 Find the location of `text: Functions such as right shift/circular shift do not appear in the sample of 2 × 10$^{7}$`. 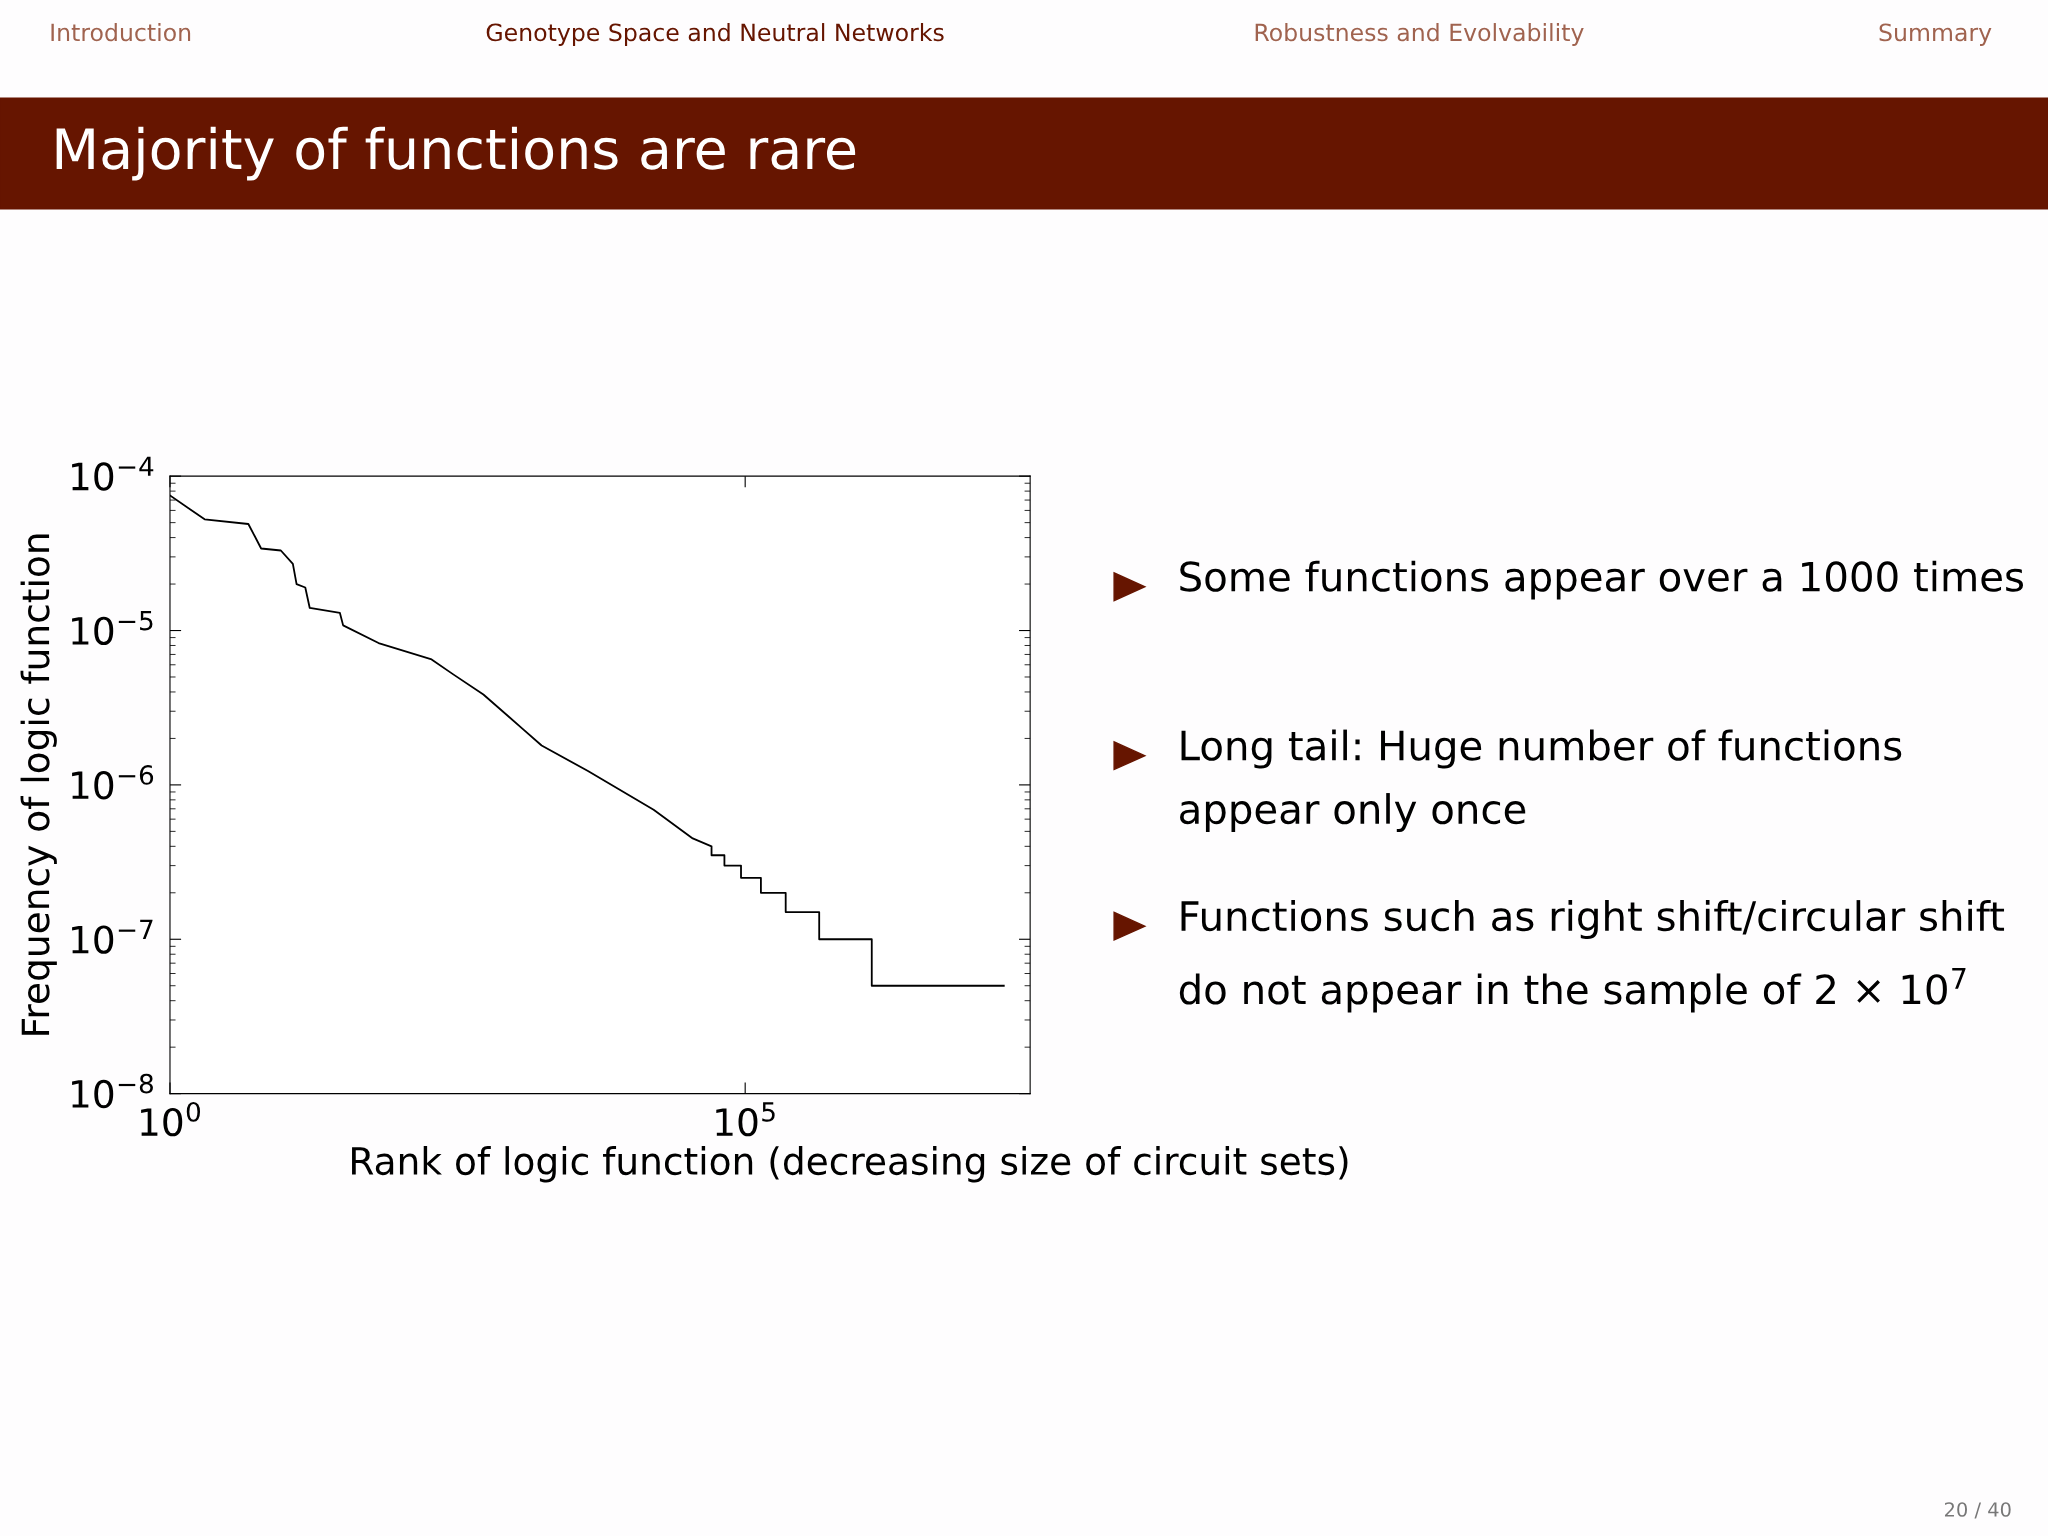

text: Functions such as right shift/circular shift do not appear in the sample of 2 × 10$^{7}$ is located at coordinates (1592, 956).